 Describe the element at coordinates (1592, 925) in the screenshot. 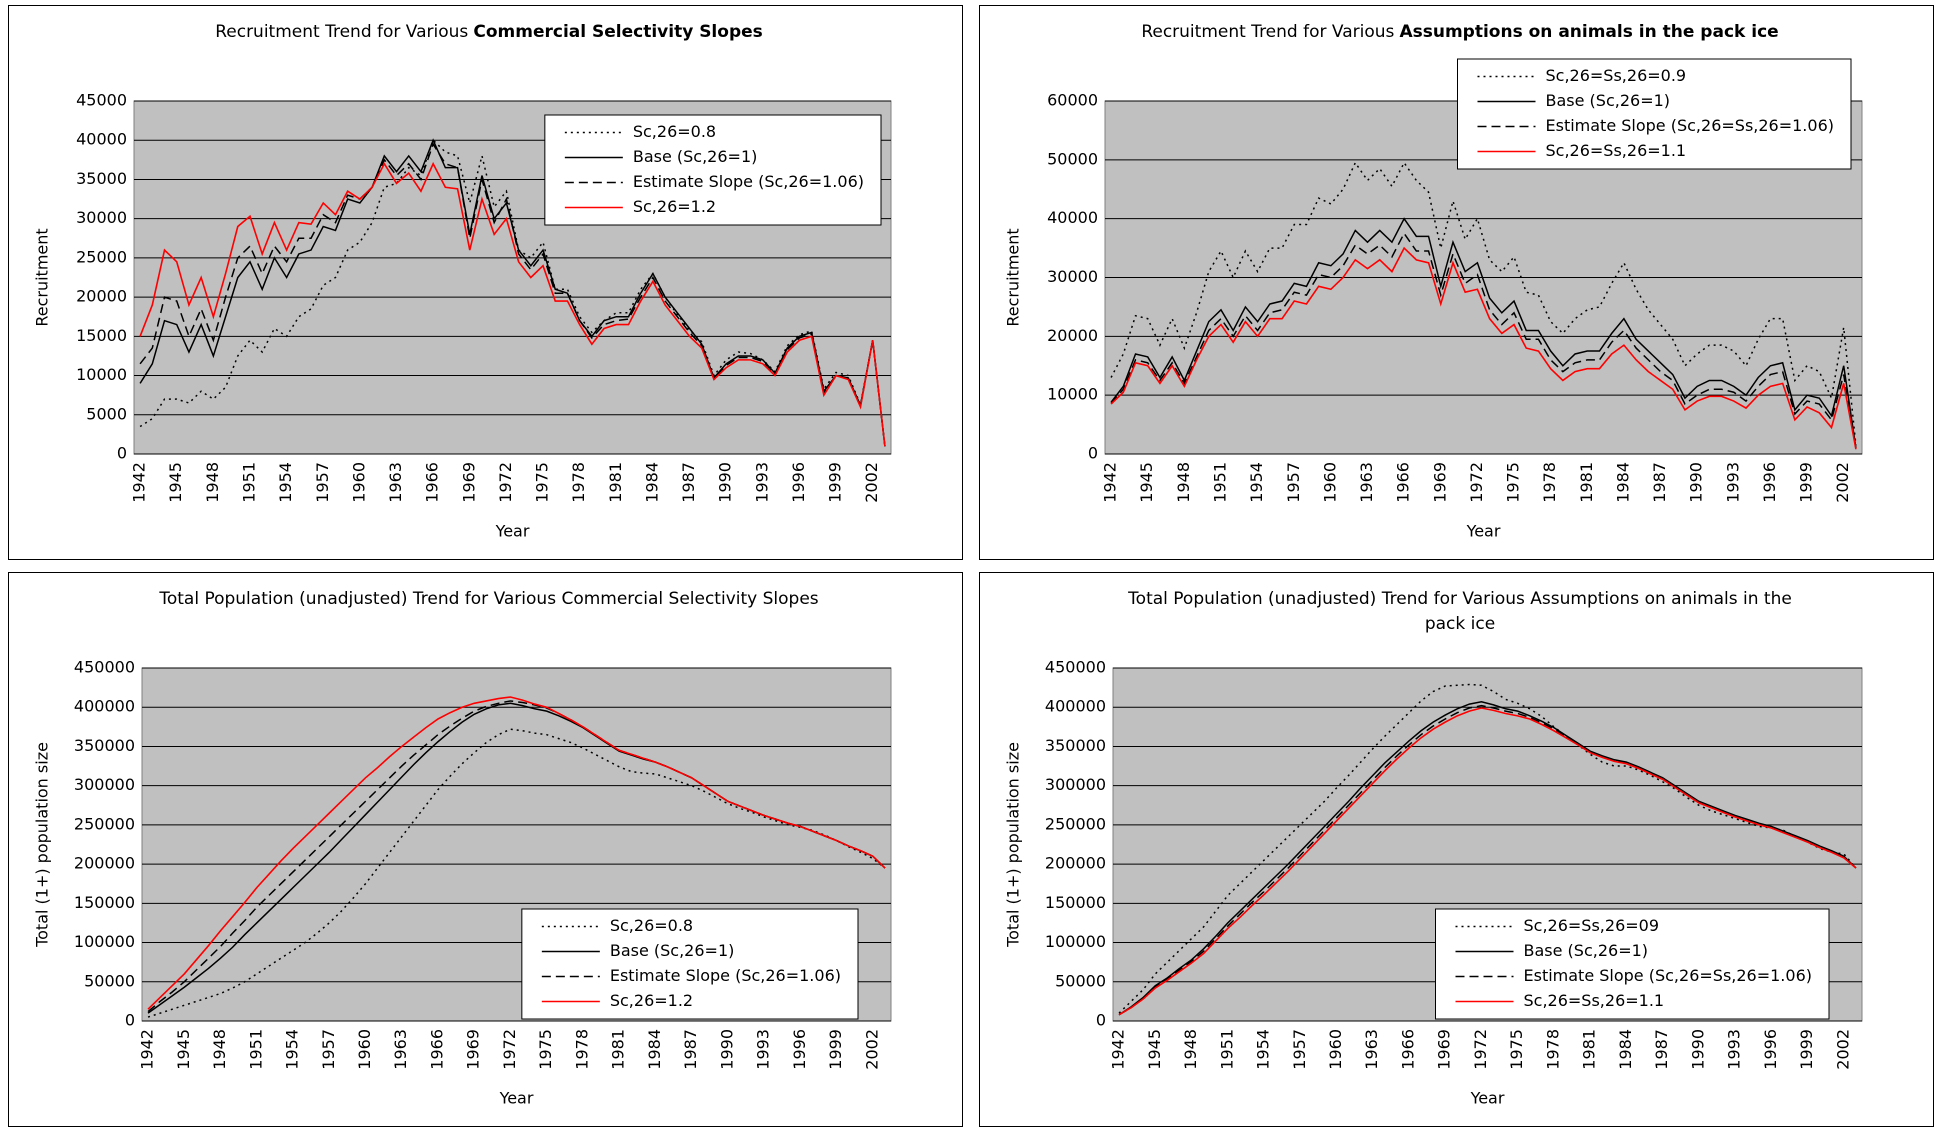

I see `legend-label: Sc,26=Ss,26=09` at that location.